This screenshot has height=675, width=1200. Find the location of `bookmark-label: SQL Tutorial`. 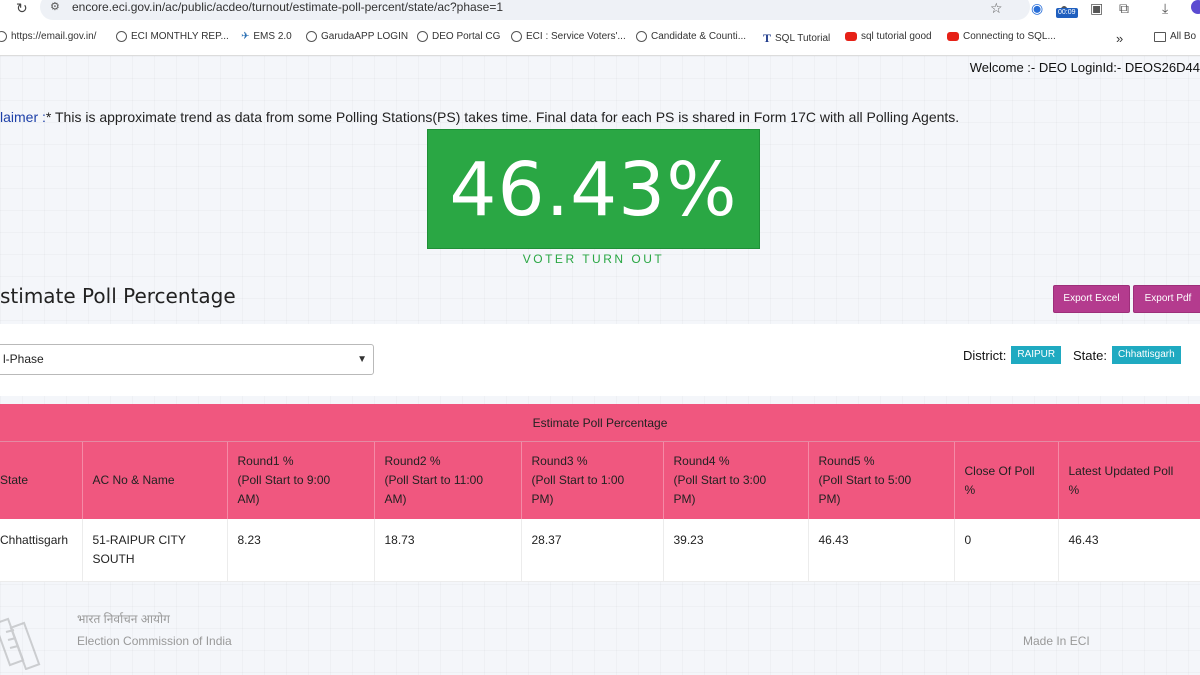

bookmark-label: SQL Tutorial is located at coordinates (803, 38).